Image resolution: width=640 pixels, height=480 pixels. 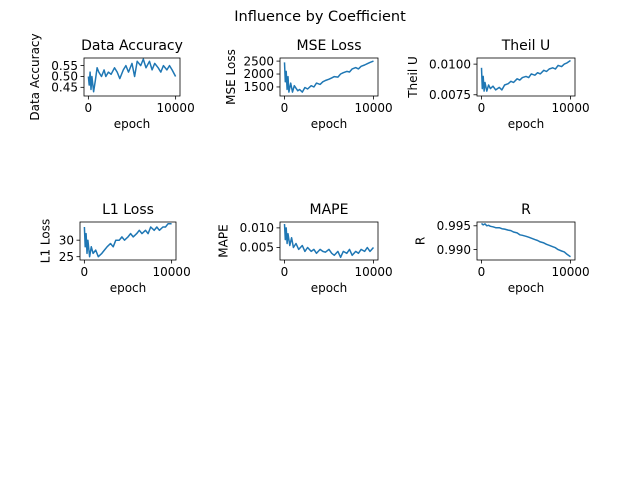 I want to click on subplot-3: 0 10000 0.0075 0.0100 Theil U epoch Theil U, so click(x=497, y=84).